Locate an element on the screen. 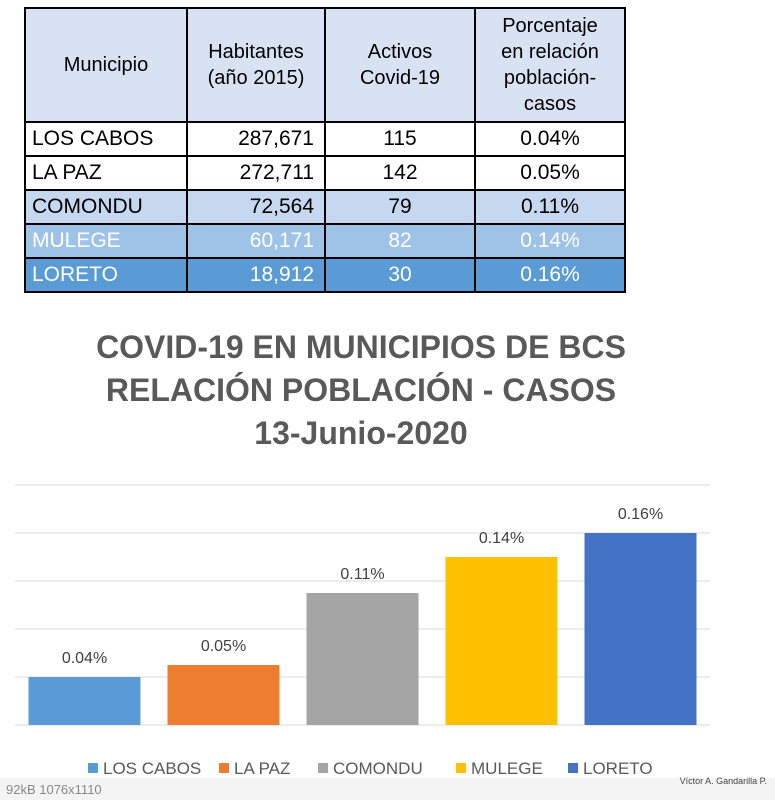  cell-municipio: LA PAZ is located at coordinates (106, 173).